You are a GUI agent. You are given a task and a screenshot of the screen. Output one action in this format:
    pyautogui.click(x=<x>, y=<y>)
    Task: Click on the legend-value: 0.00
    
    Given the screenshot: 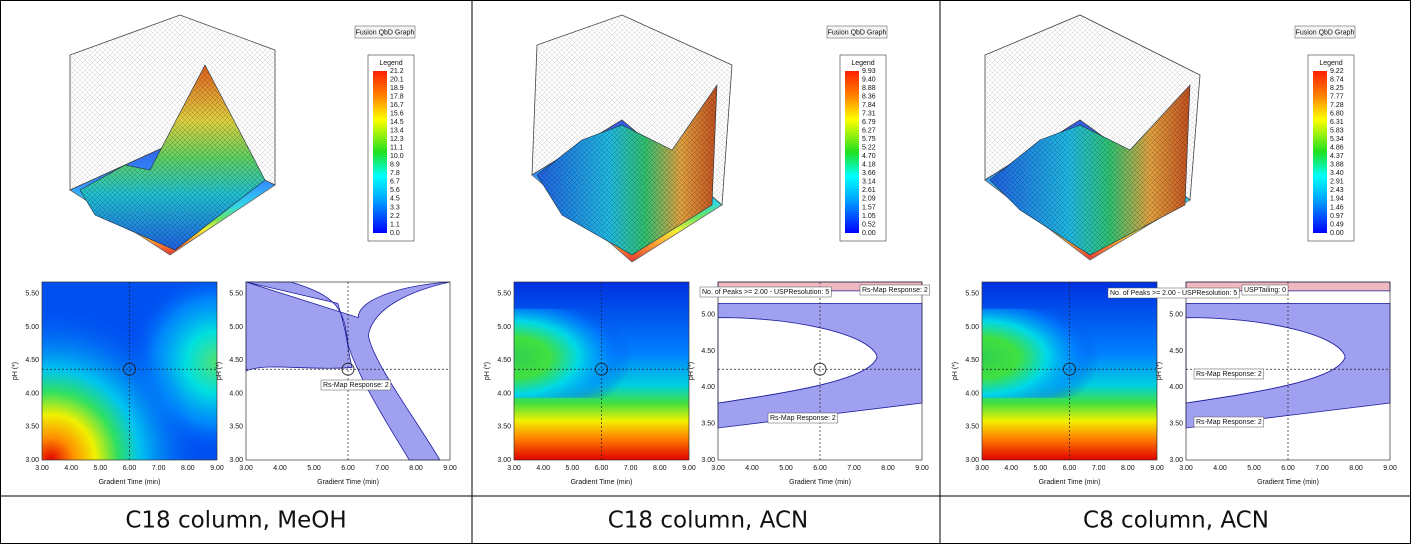 What is the action you would take?
    pyautogui.click(x=1337, y=233)
    